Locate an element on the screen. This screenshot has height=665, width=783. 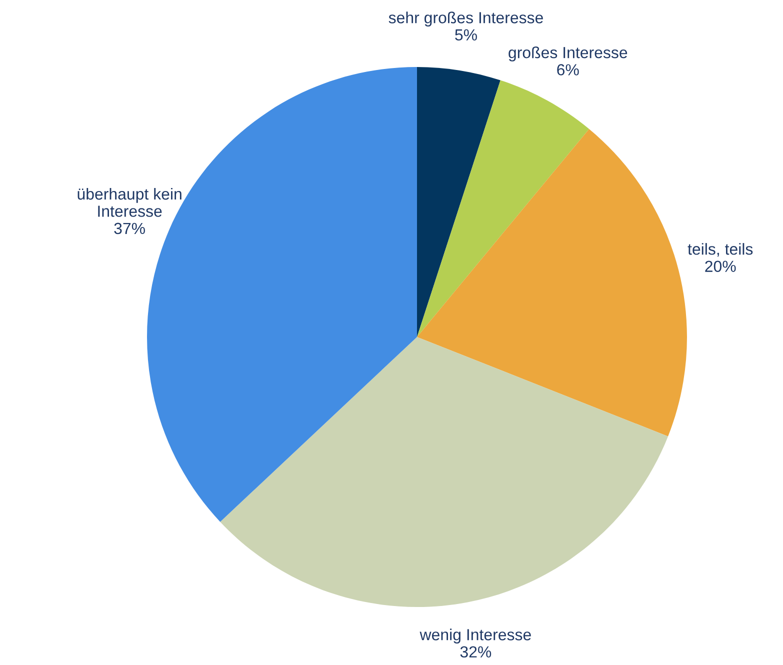
slice-label: überhaupt kein Interesse is located at coordinates (130, 202).